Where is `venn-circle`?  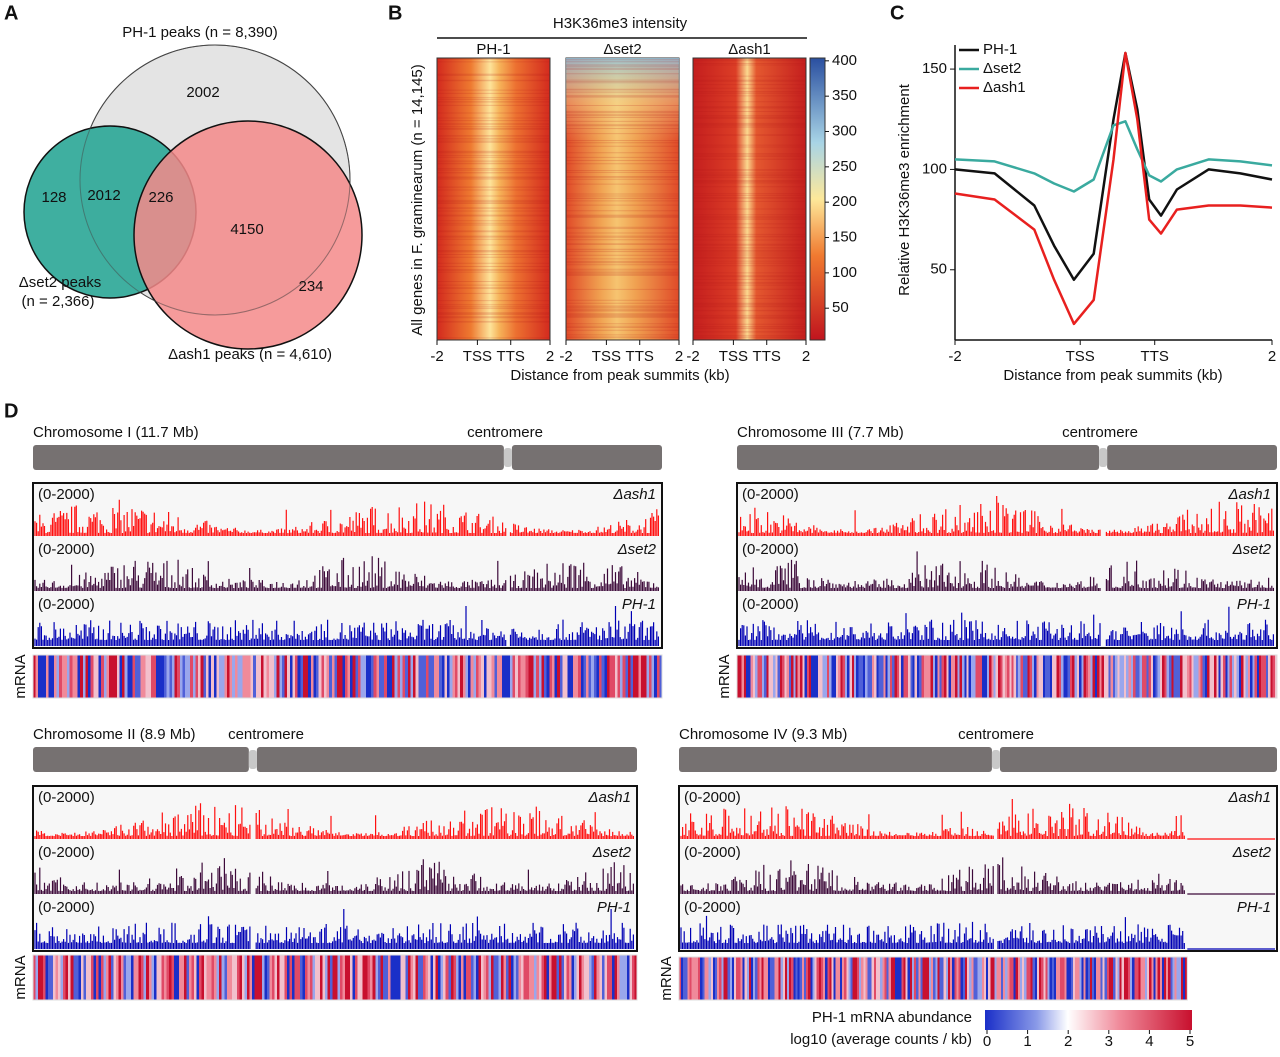 venn-circle is located at coordinates (248, 235).